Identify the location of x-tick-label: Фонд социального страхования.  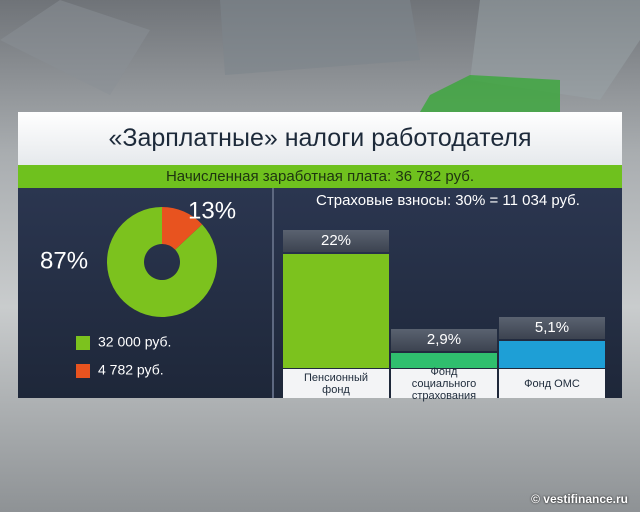
(444, 384).